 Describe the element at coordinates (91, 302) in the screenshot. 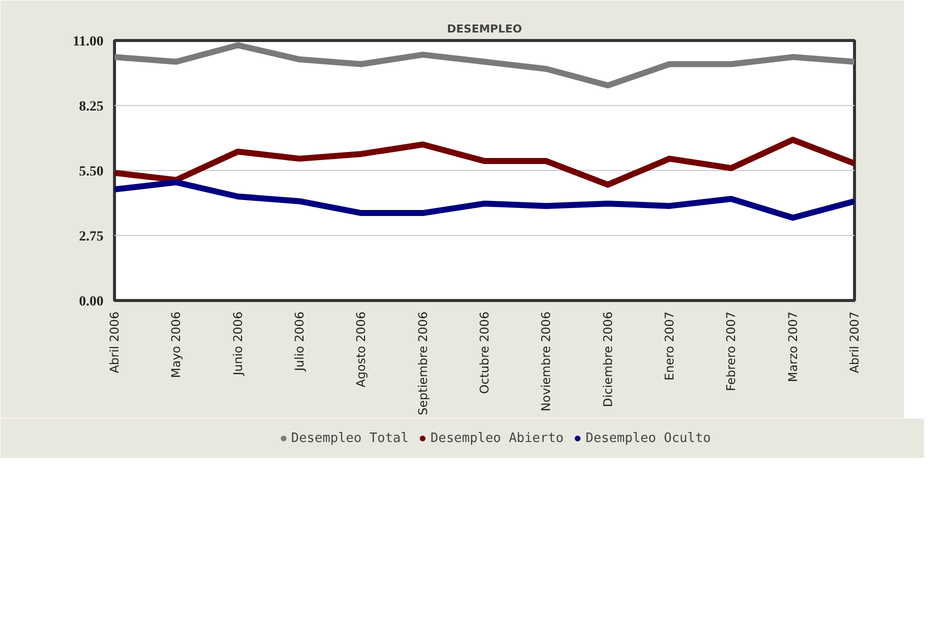

I see `y-tick-label: 0.00` at that location.